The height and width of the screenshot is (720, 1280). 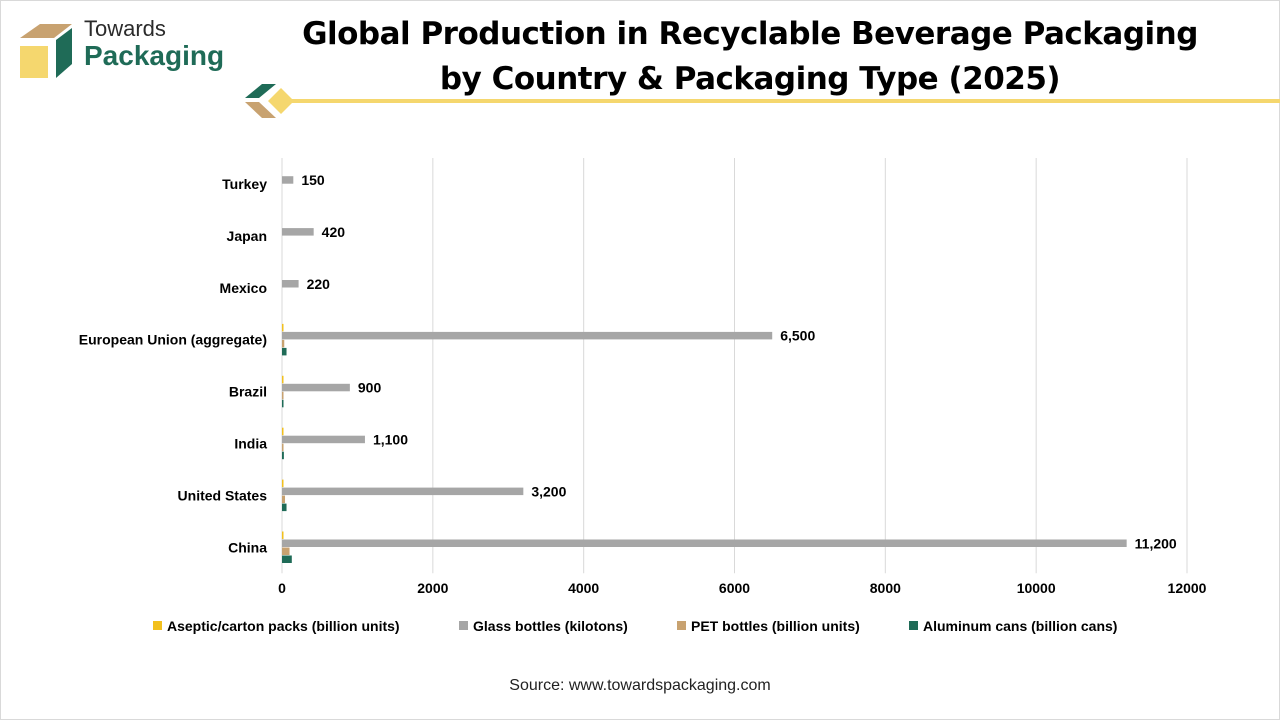 I want to click on data-label: 420, so click(x=334, y=232).